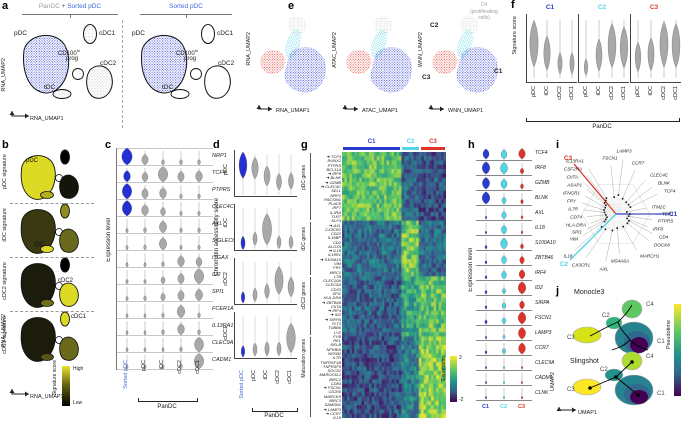 The height and width of the screenshot is (422, 685). Describe the element at coordinates (602, 7) in the screenshot. I see `f-group-label-c2: C2` at that location.